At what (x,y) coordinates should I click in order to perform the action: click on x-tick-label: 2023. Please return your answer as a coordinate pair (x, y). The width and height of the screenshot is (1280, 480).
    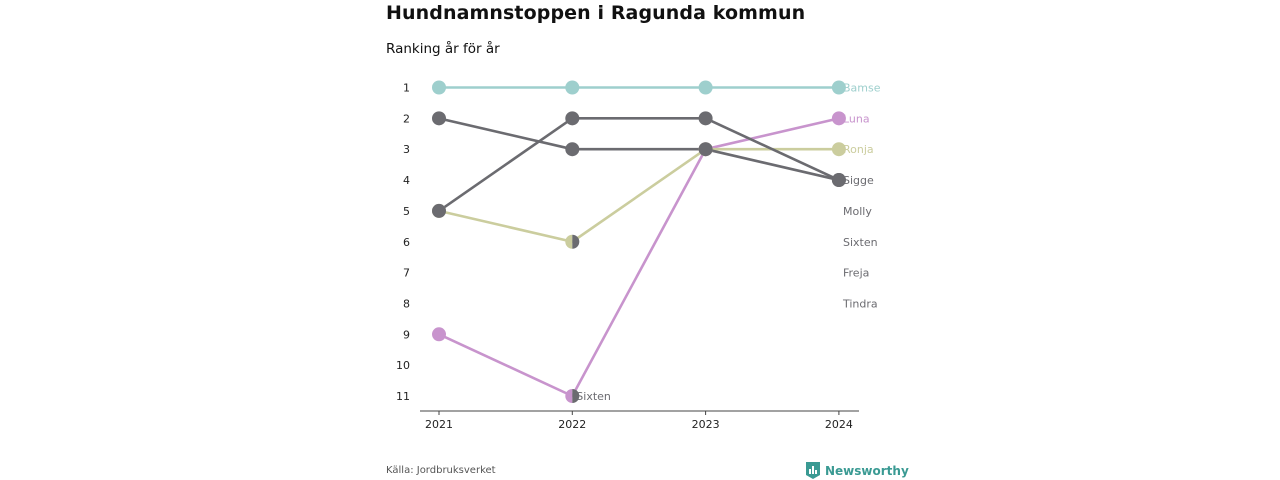
    Looking at the image, I should click on (706, 424).